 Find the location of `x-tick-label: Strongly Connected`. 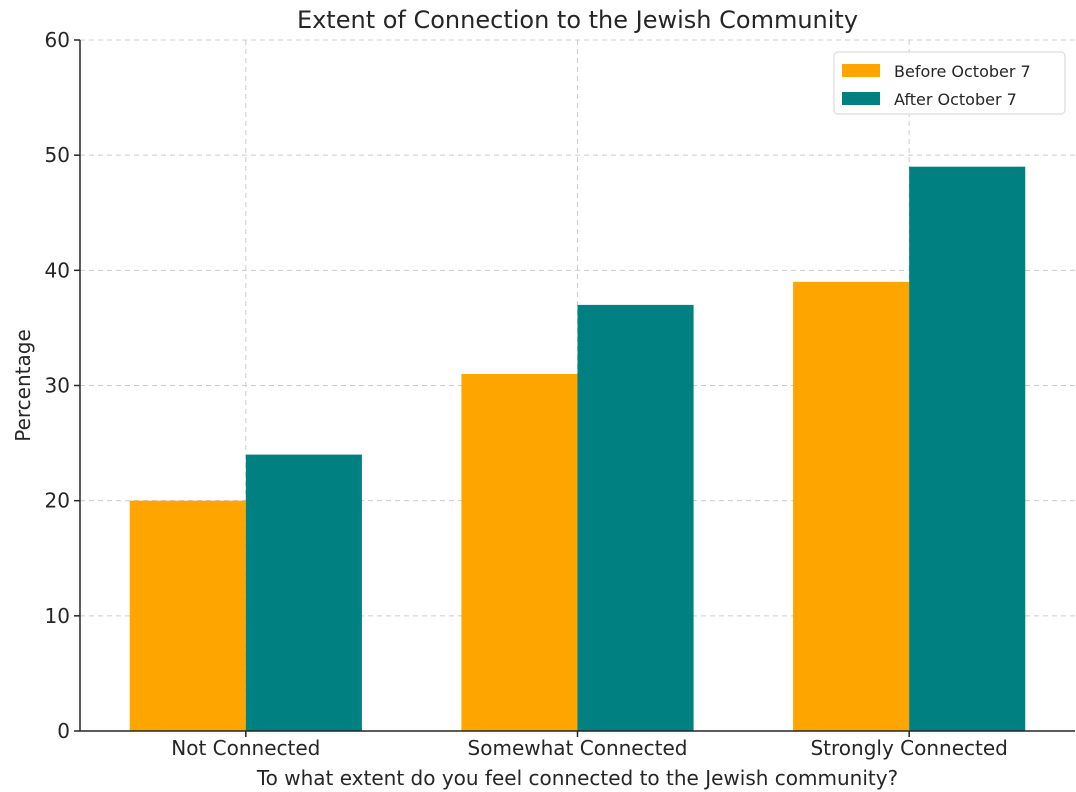

x-tick-label: Strongly Connected is located at coordinates (908, 748).